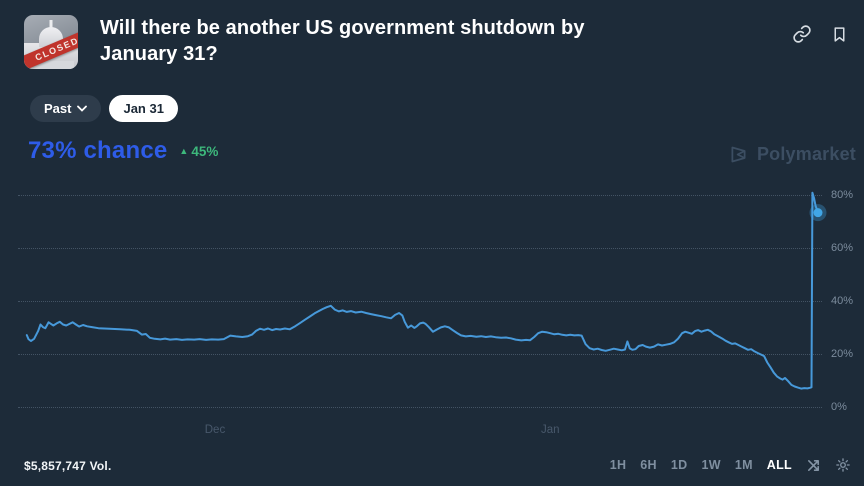  Describe the element at coordinates (58, 108) in the screenshot. I see `past-dropdown-label: Past` at that location.